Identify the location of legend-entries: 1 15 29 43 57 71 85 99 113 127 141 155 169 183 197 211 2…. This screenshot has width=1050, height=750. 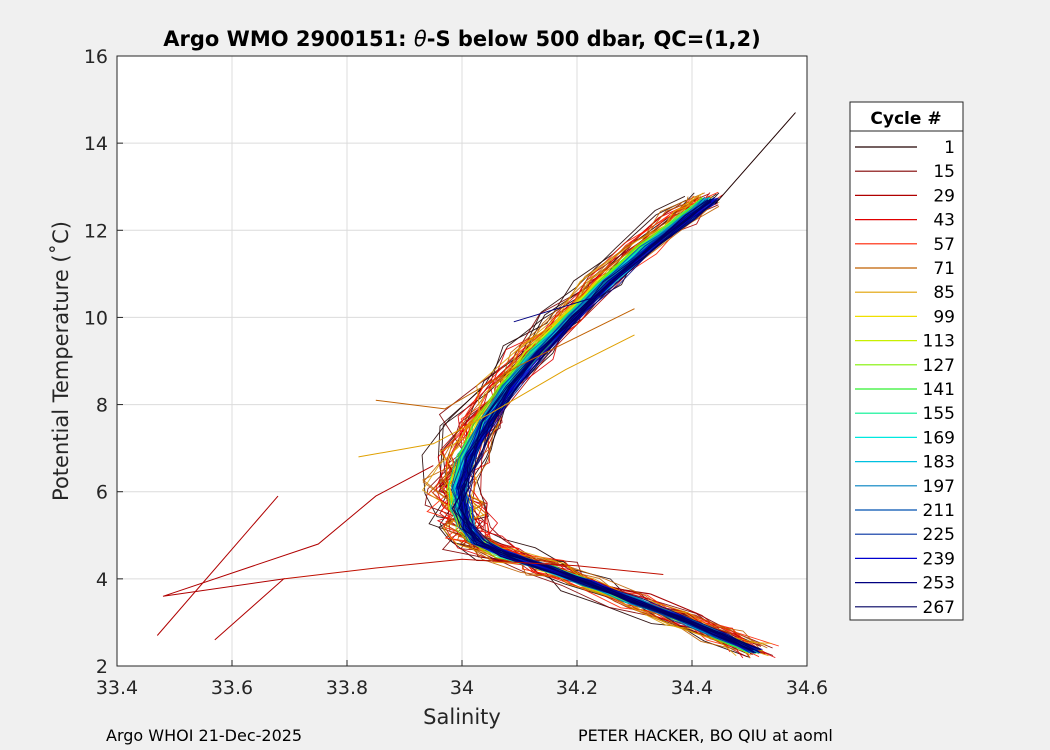
(905, 378).